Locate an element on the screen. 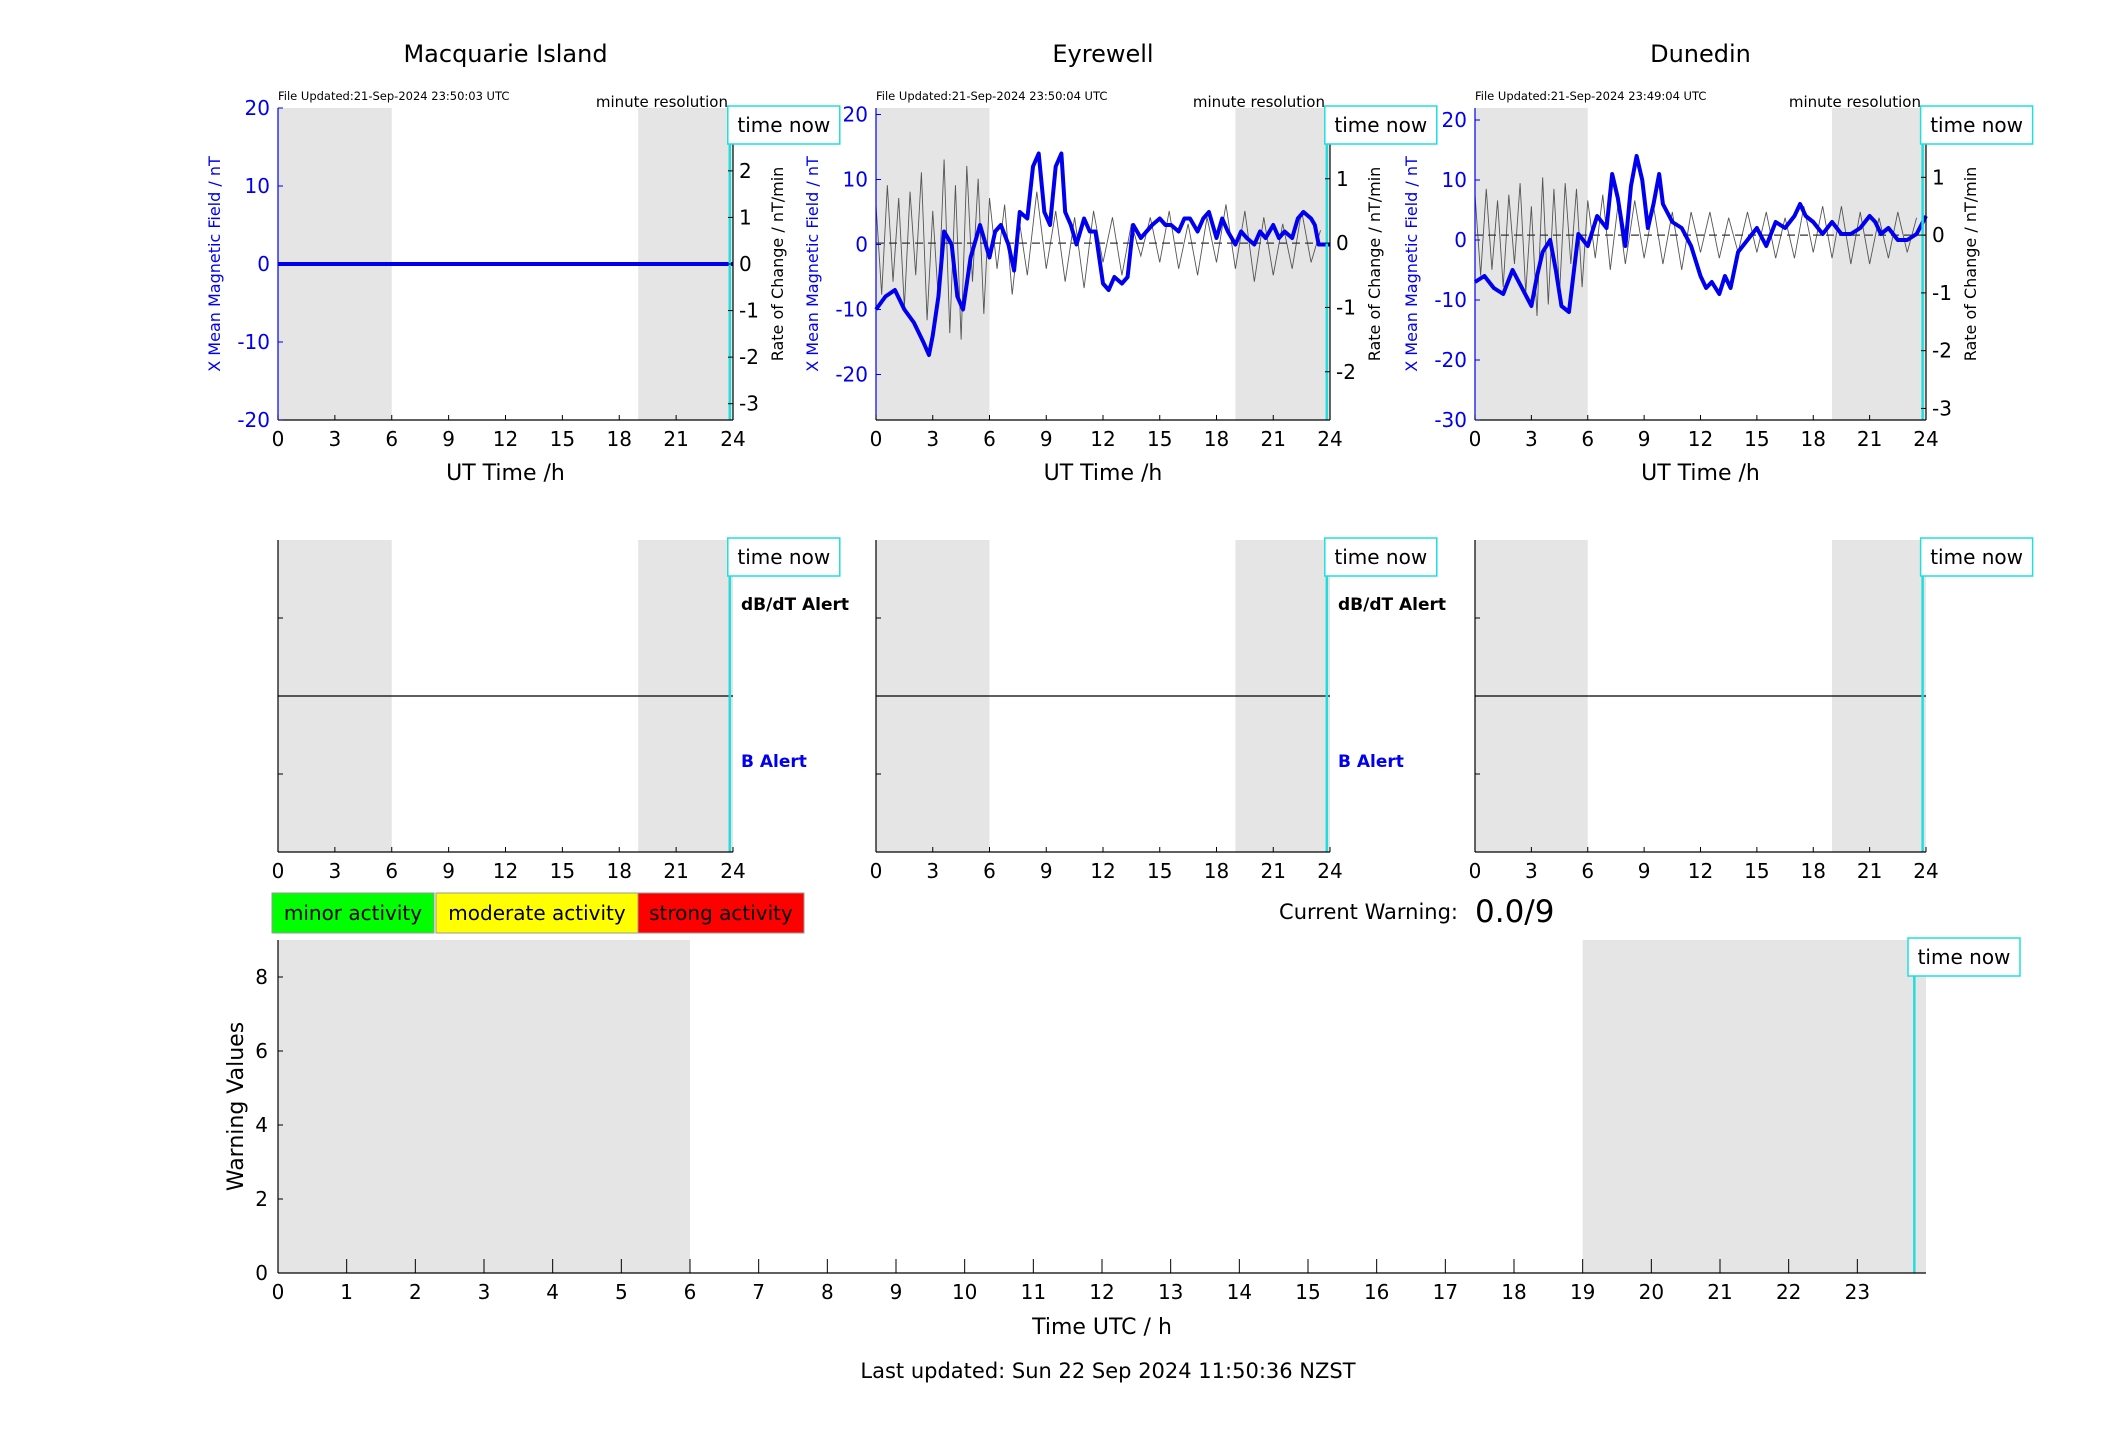 The height and width of the screenshot is (1437, 2117). alert-panel-macquarie-island: 0 3 6 9 12 15 18 21 24 dB/dT Alert B Alert time now is located at coordinates (560, 710).